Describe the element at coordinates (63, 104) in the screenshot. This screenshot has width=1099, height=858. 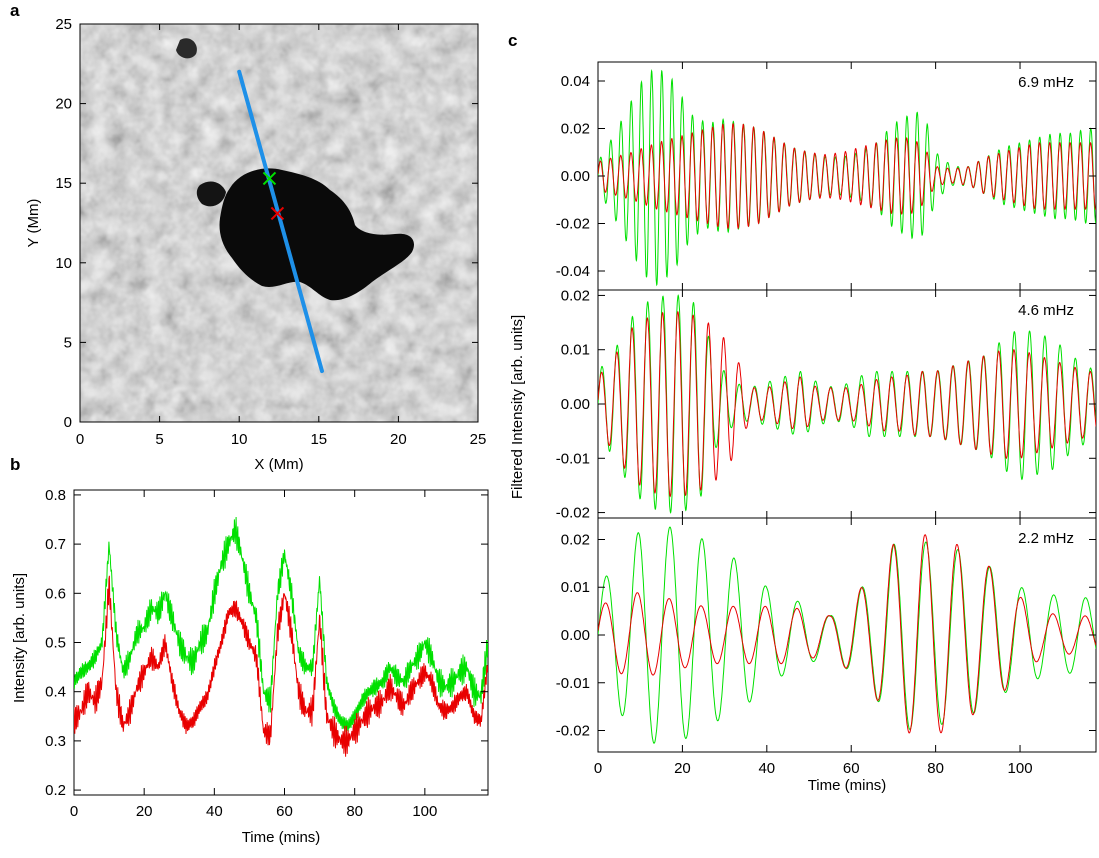
I see `panel-a-ytick-label: 20` at that location.